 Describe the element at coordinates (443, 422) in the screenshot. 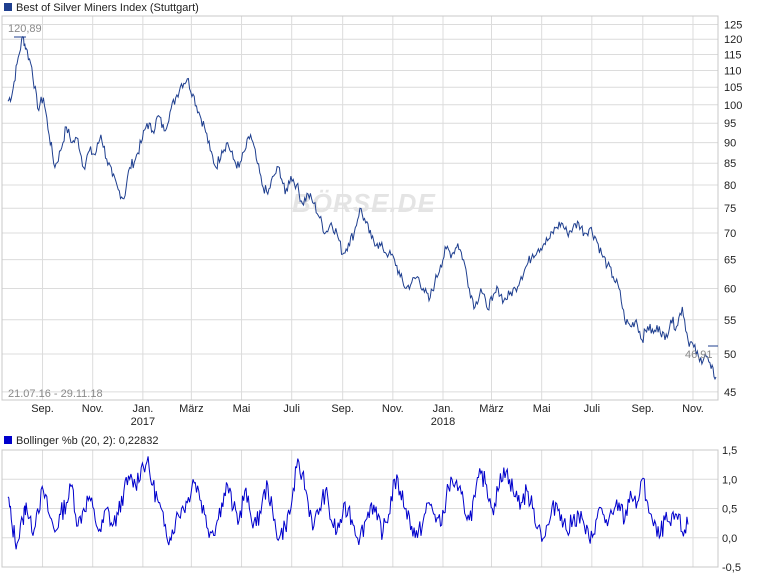

I see `x-year-label: 2018` at that location.